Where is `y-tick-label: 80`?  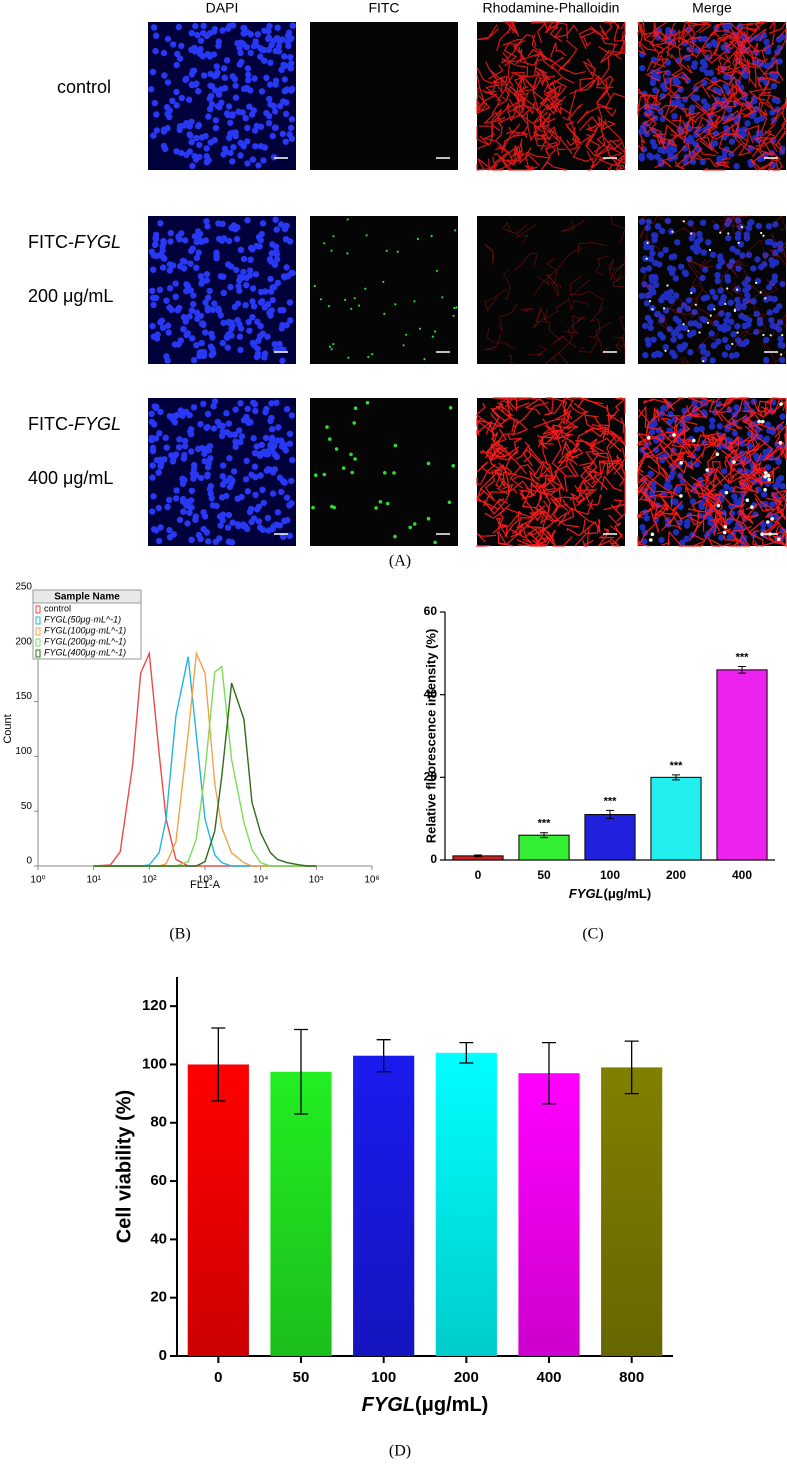
y-tick-label: 80 is located at coordinates (158, 1122).